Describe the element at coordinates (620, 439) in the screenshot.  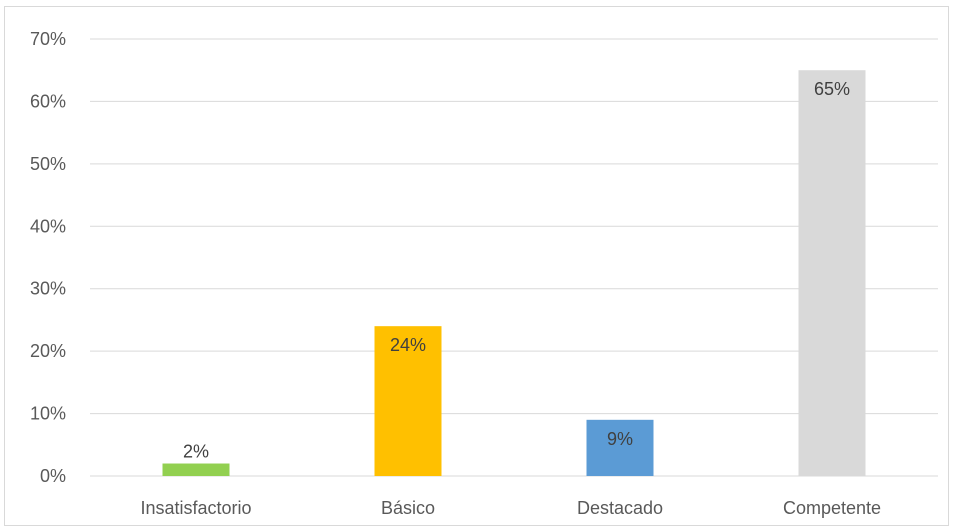
I see `data-label: 9%` at that location.